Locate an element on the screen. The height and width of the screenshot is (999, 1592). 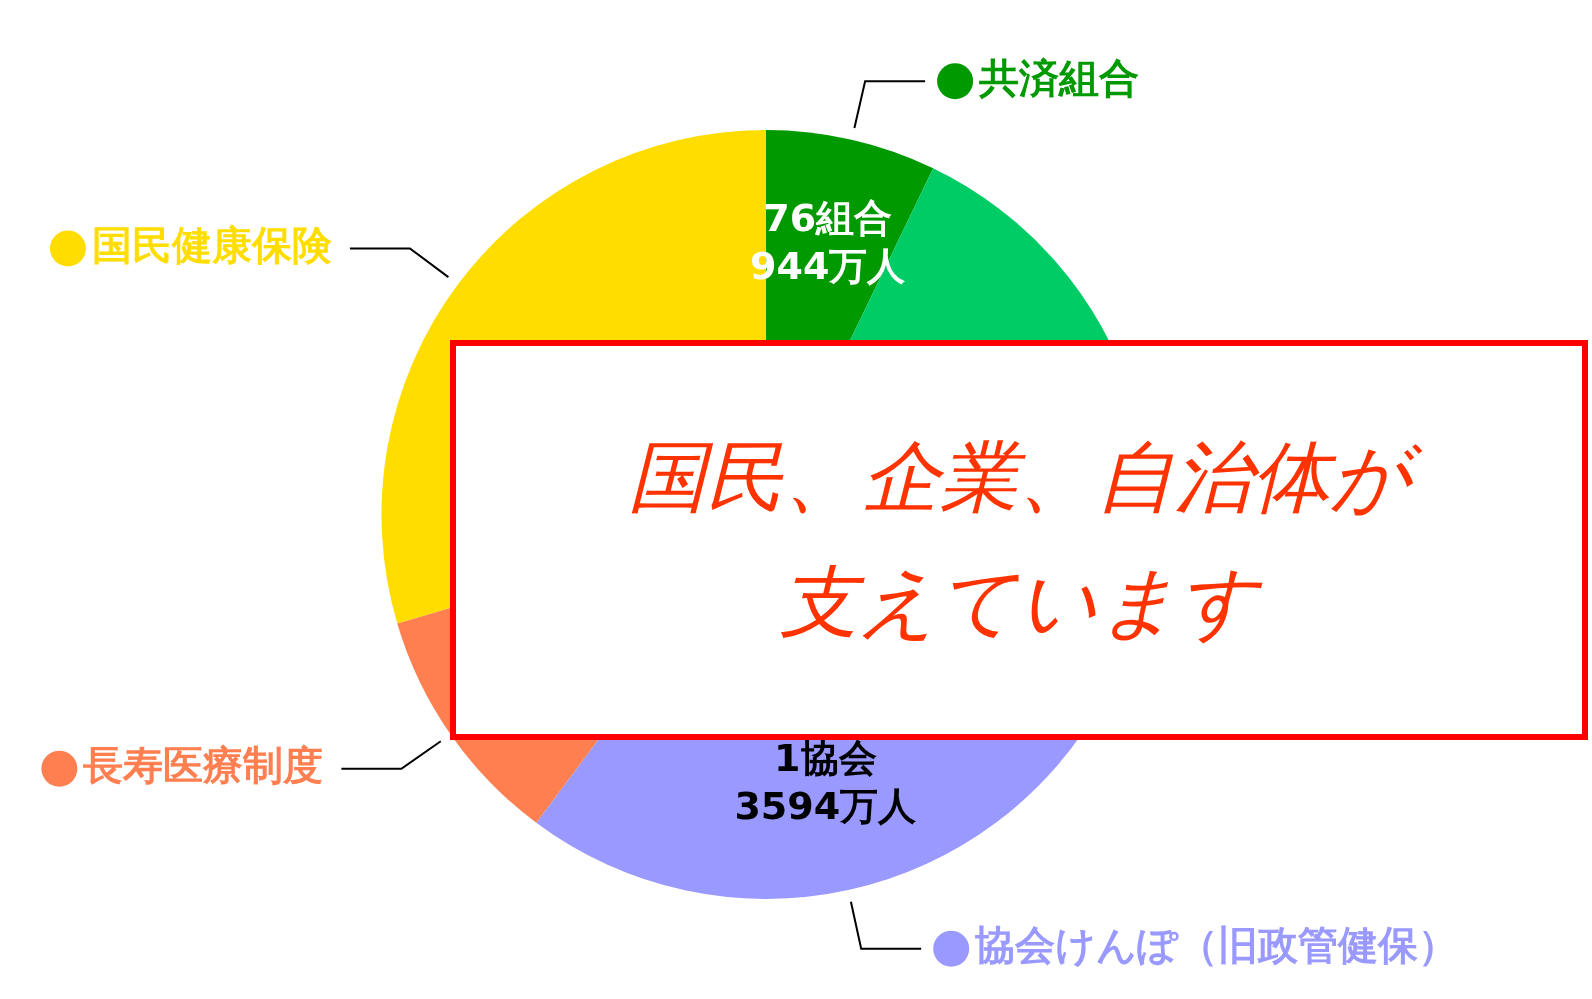
legend-label: 共済組合 is located at coordinates (1059, 77).